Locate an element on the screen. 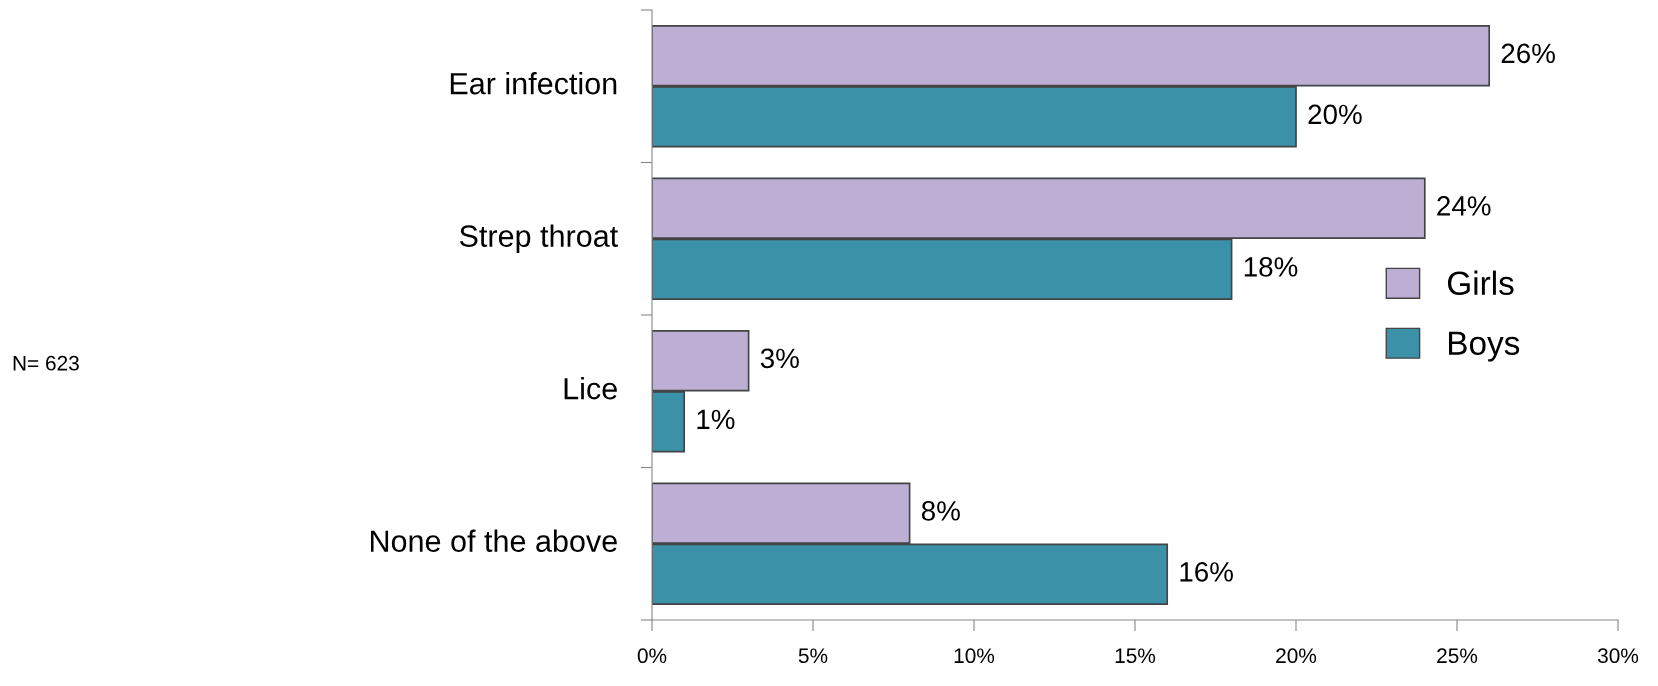 The height and width of the screenshot is (686, 1658). x-tick-label: 30% is located at coordinates (1618, 656).